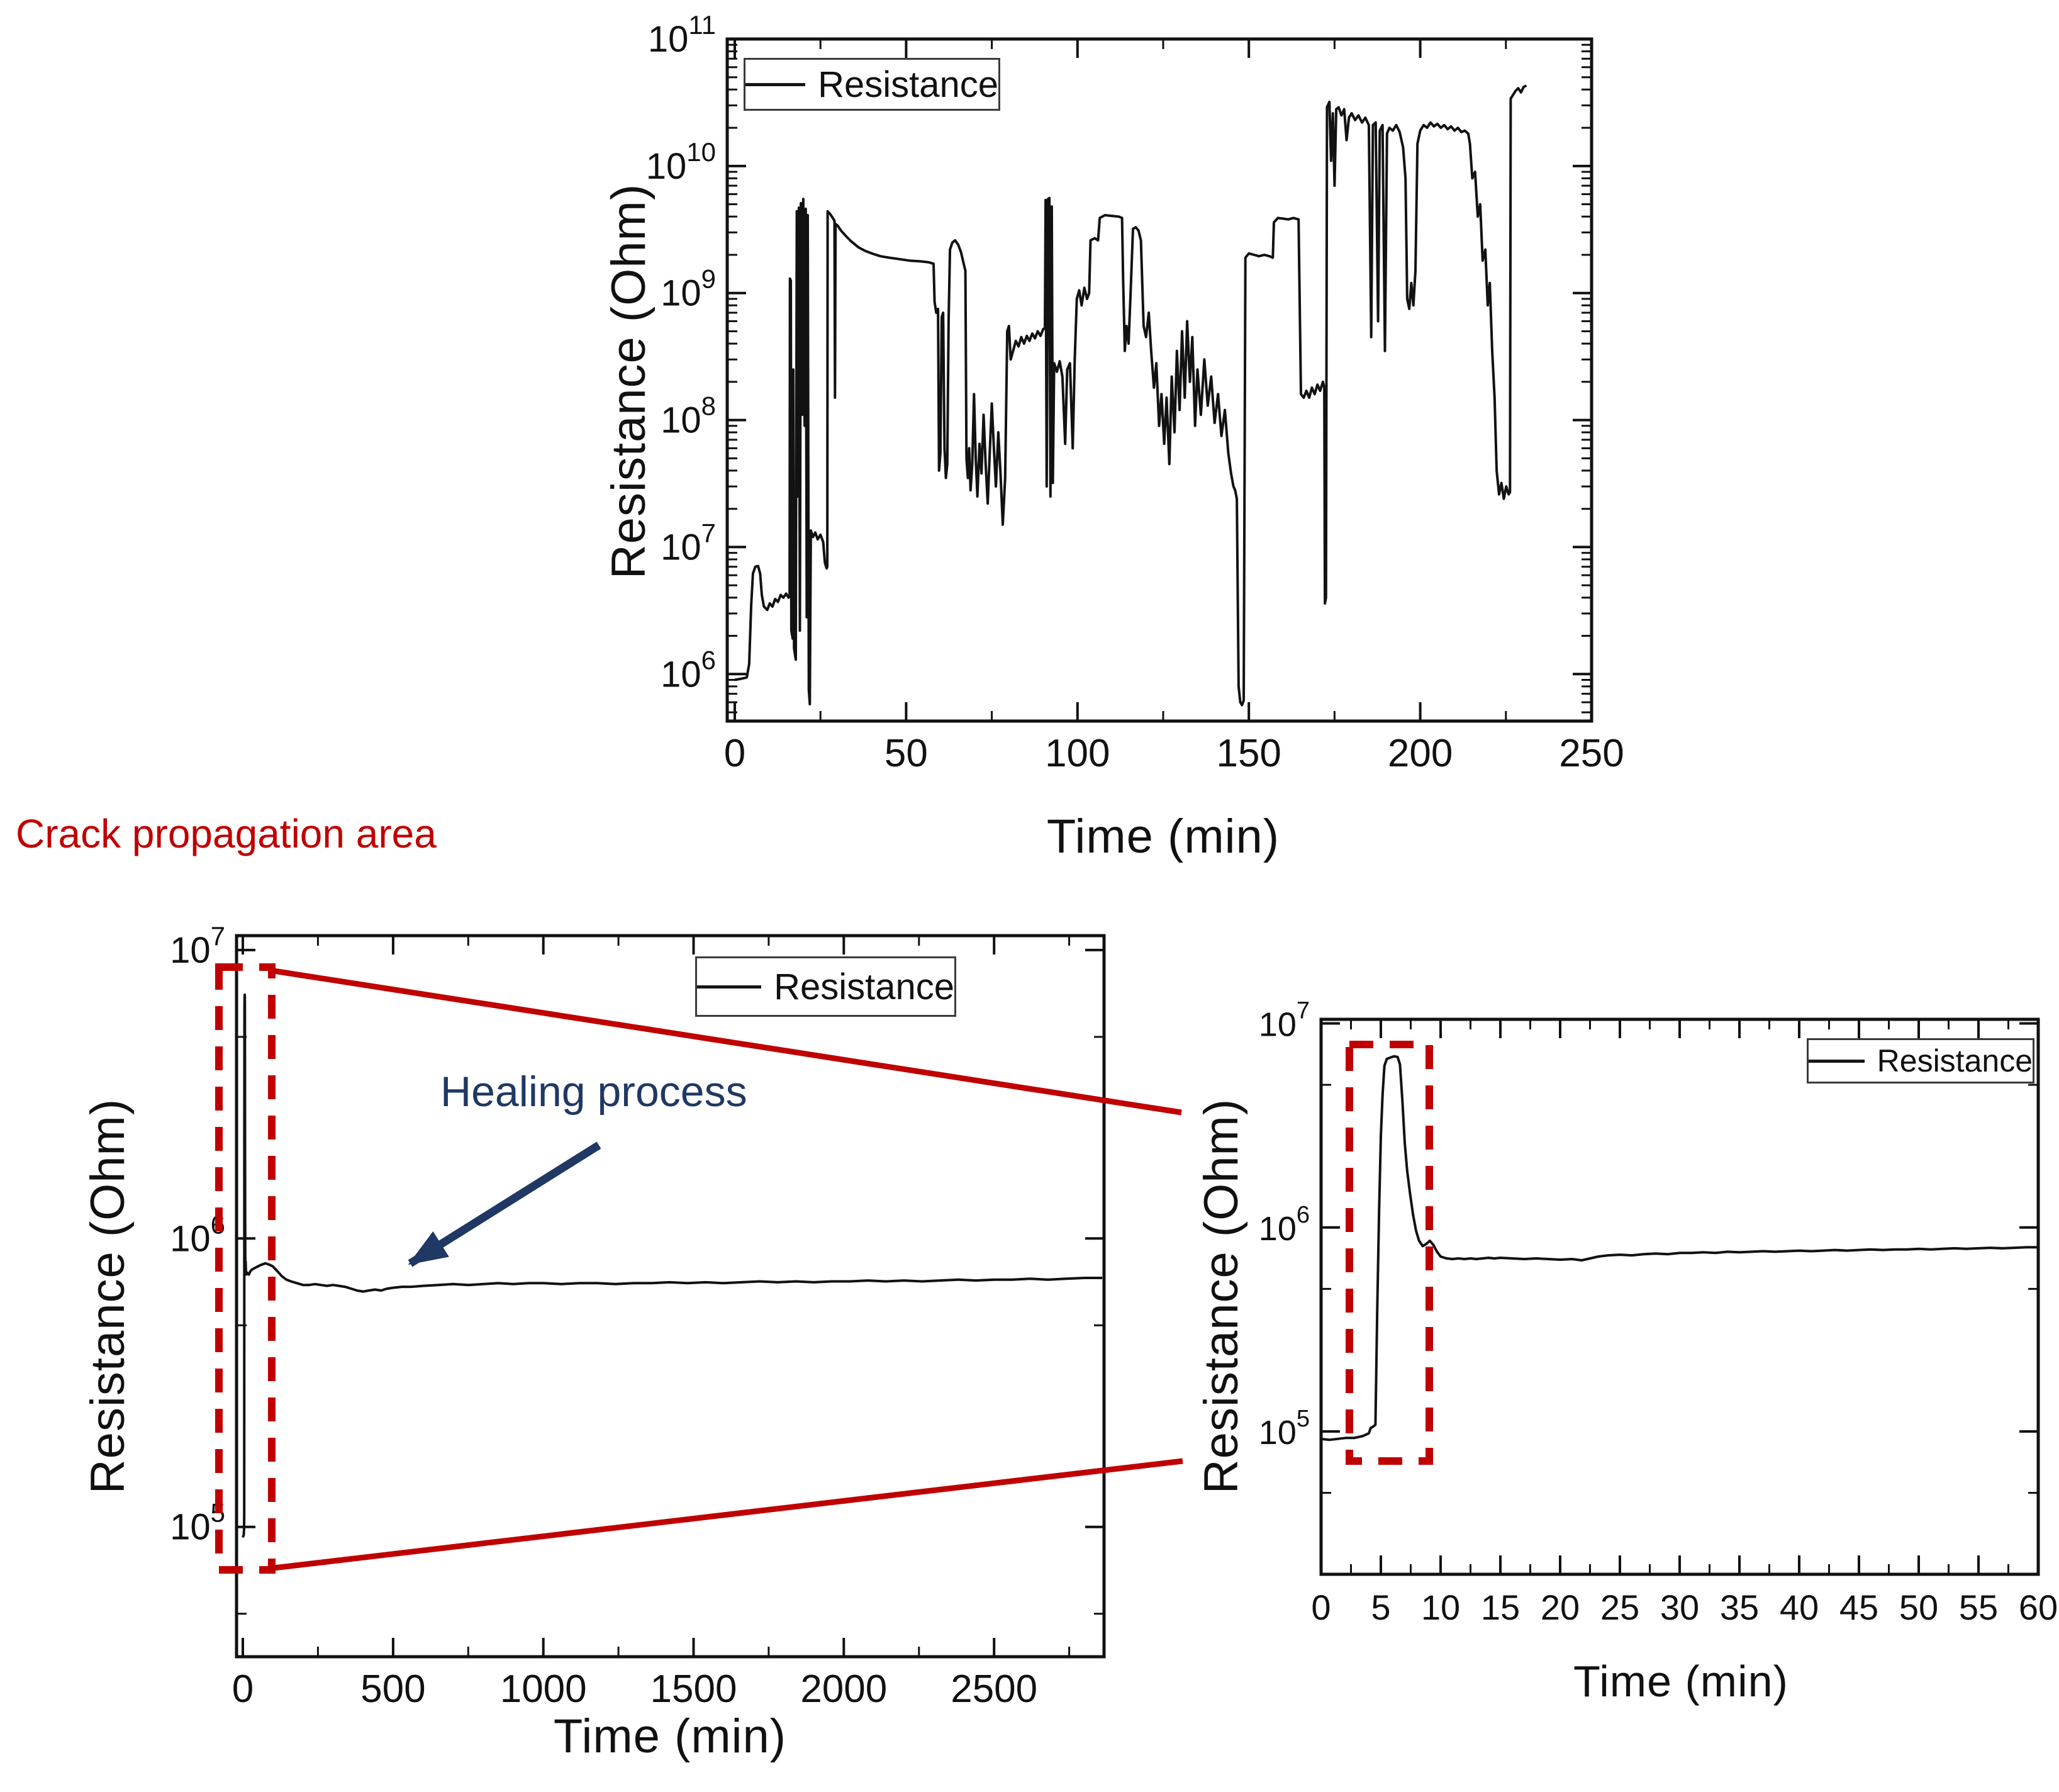 The image size is (2059, 1792). I want to click on x-tick-label: 1500, so click(694, 1689).